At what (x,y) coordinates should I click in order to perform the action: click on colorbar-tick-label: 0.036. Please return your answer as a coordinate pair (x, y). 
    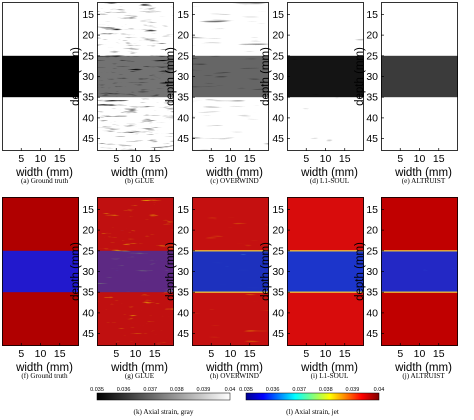
    Looking at the image, I should click on (124, 390).